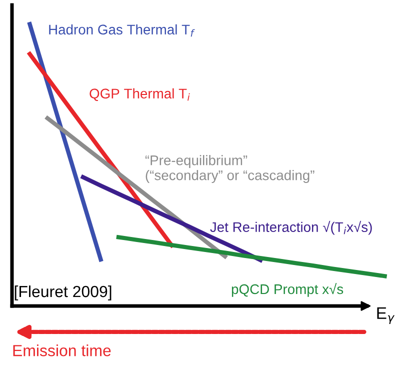 The width and height of the screenshot is (407, 368). Describe the element at coordinates (291, 227) in the screenshot. I see `series-label: Jet Re-interaction √(T$_{i}$x√s)` at that location.